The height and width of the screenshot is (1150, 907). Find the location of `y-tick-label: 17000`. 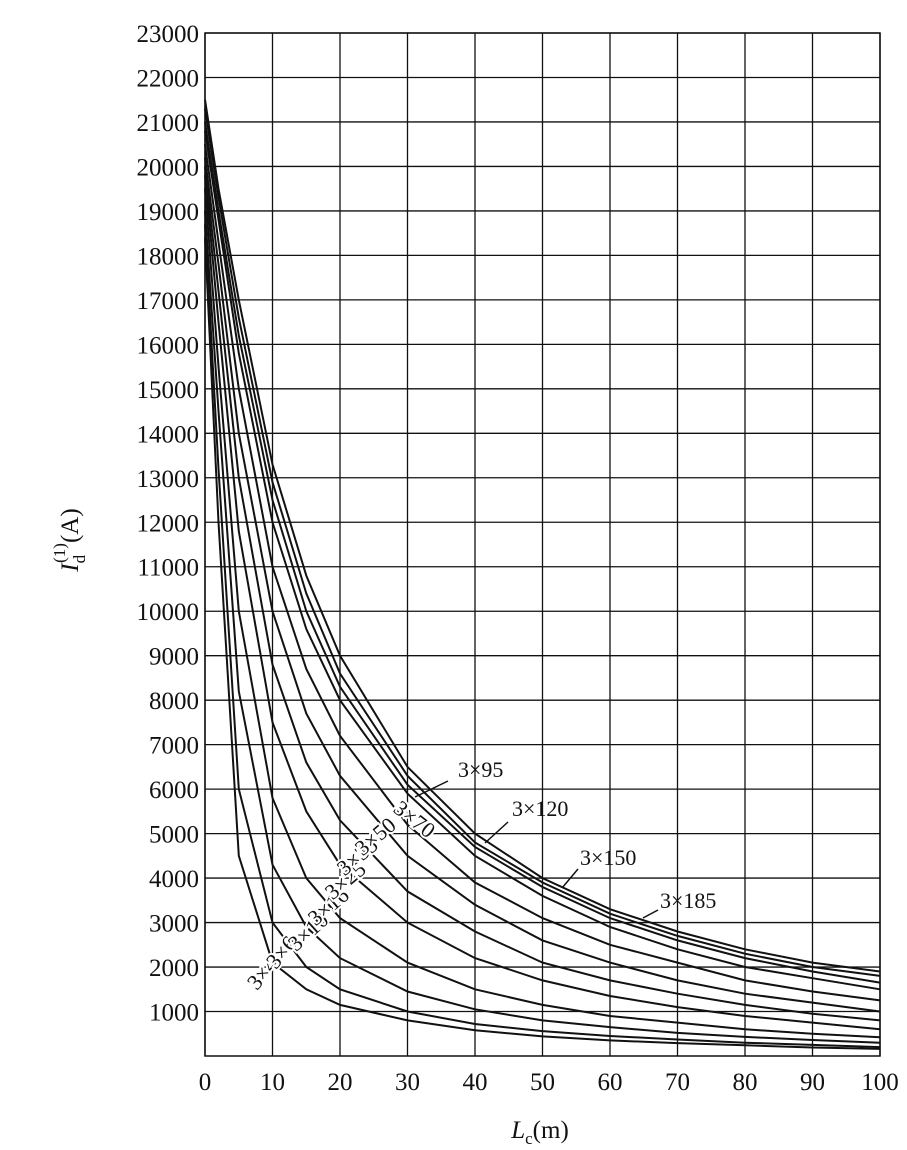

y-tick-label: 17000 is located at coordinates (168, 301).